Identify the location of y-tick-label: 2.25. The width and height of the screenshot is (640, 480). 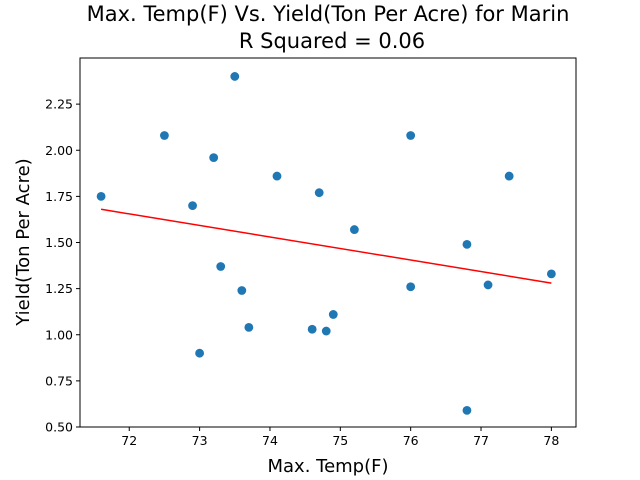
(59, 104).